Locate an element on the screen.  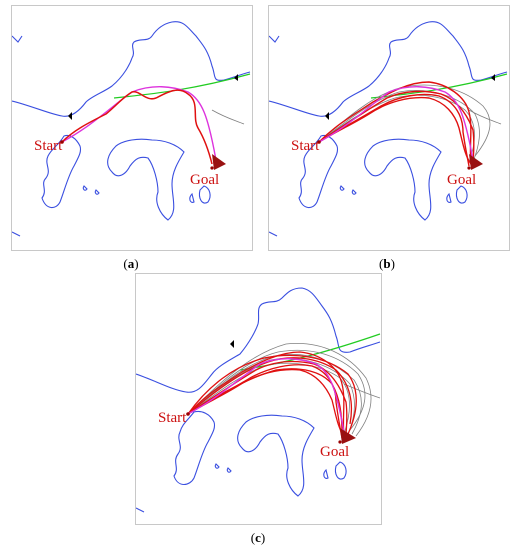
sampled-paths is located at coordinates (272, 395).